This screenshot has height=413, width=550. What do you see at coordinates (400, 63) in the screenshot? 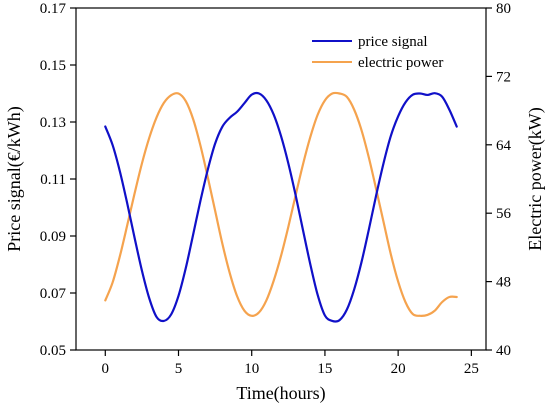
I see `legend-label-electric-power: electric power` at bounding box center [400, 63].